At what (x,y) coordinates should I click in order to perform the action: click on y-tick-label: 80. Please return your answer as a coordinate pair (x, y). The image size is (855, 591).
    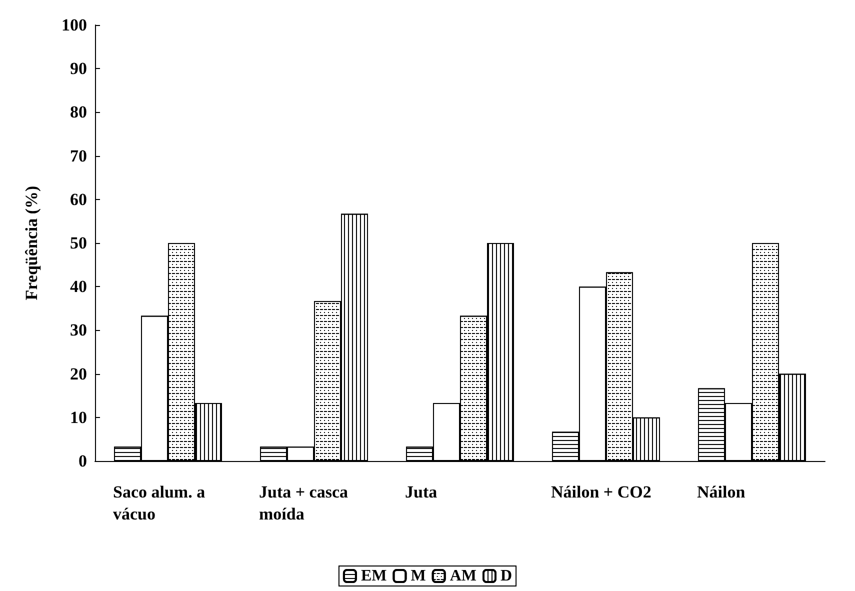
    Looking at the image, I should click on (78, 112).